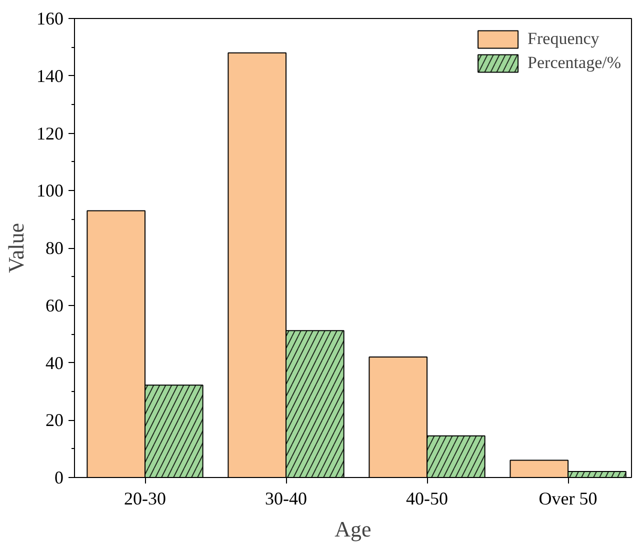 The height and width of the screenshot is (544, 633). What do you see at coordinates (568, 498) in the screenshot?
I see `x-tick-label: Over 50` at bounding box center [568, 498].